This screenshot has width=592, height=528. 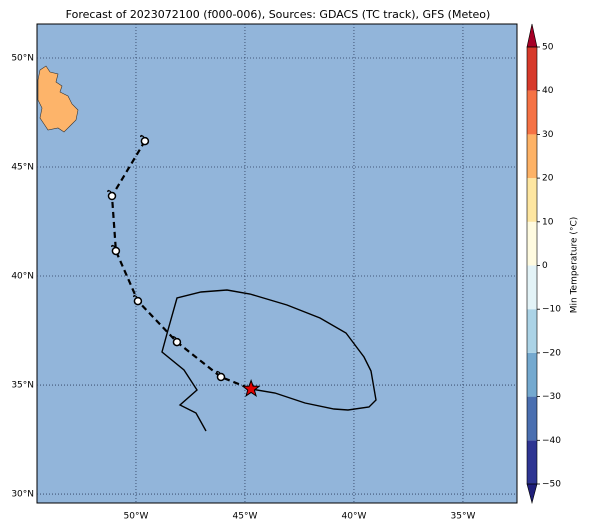 What do you see at coordinates (551, 441) in the screenshot?
I see `colorbar-tick-label: −40` at bounding box center [551, 441].